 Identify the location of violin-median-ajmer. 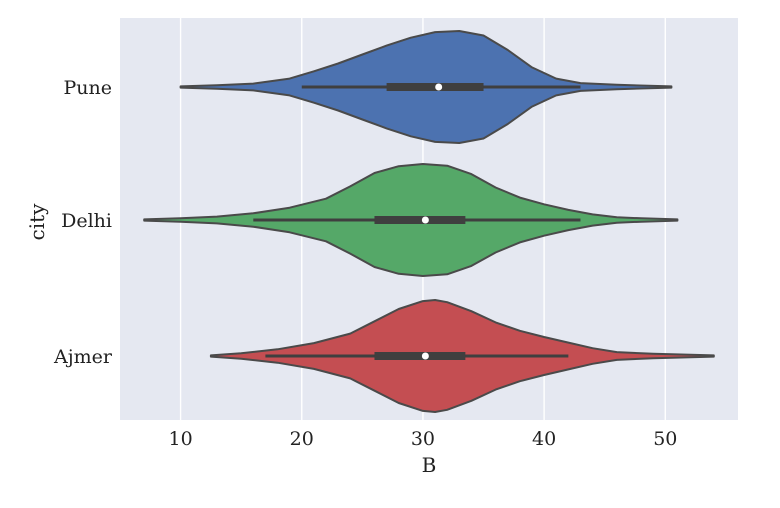
(425, 356).